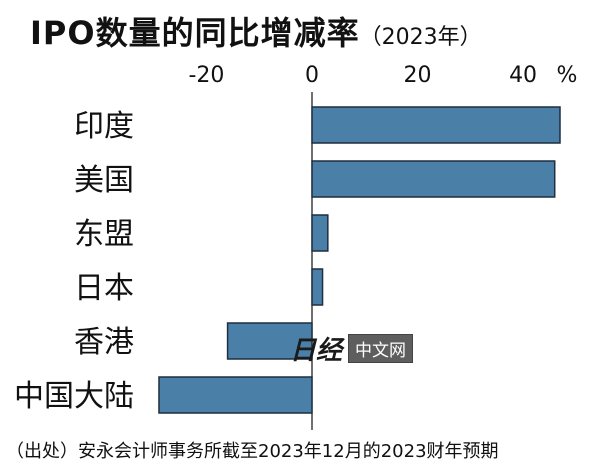 The image size is (600, 474). I want to click on watermark: 日经 中文网, so click(352, 348).